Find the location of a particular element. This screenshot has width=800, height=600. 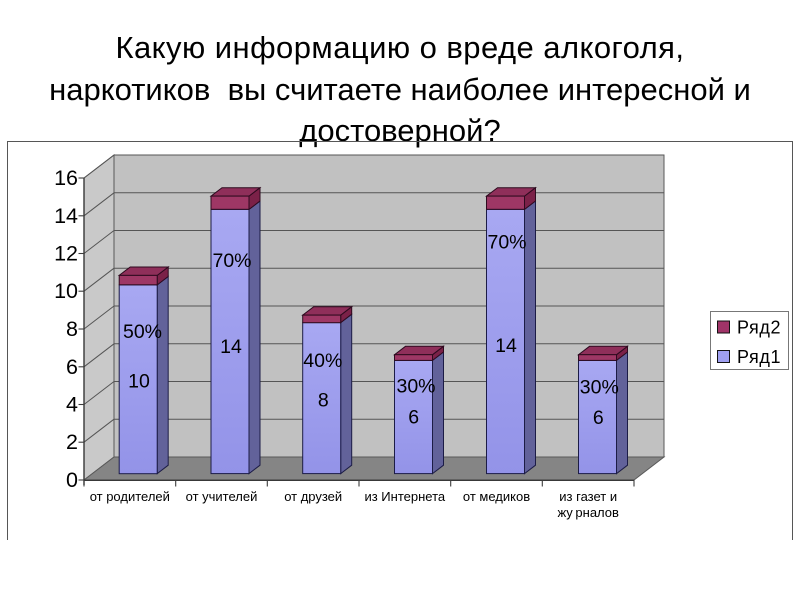

svg-text: 12 is located at coordinates (66, 254).